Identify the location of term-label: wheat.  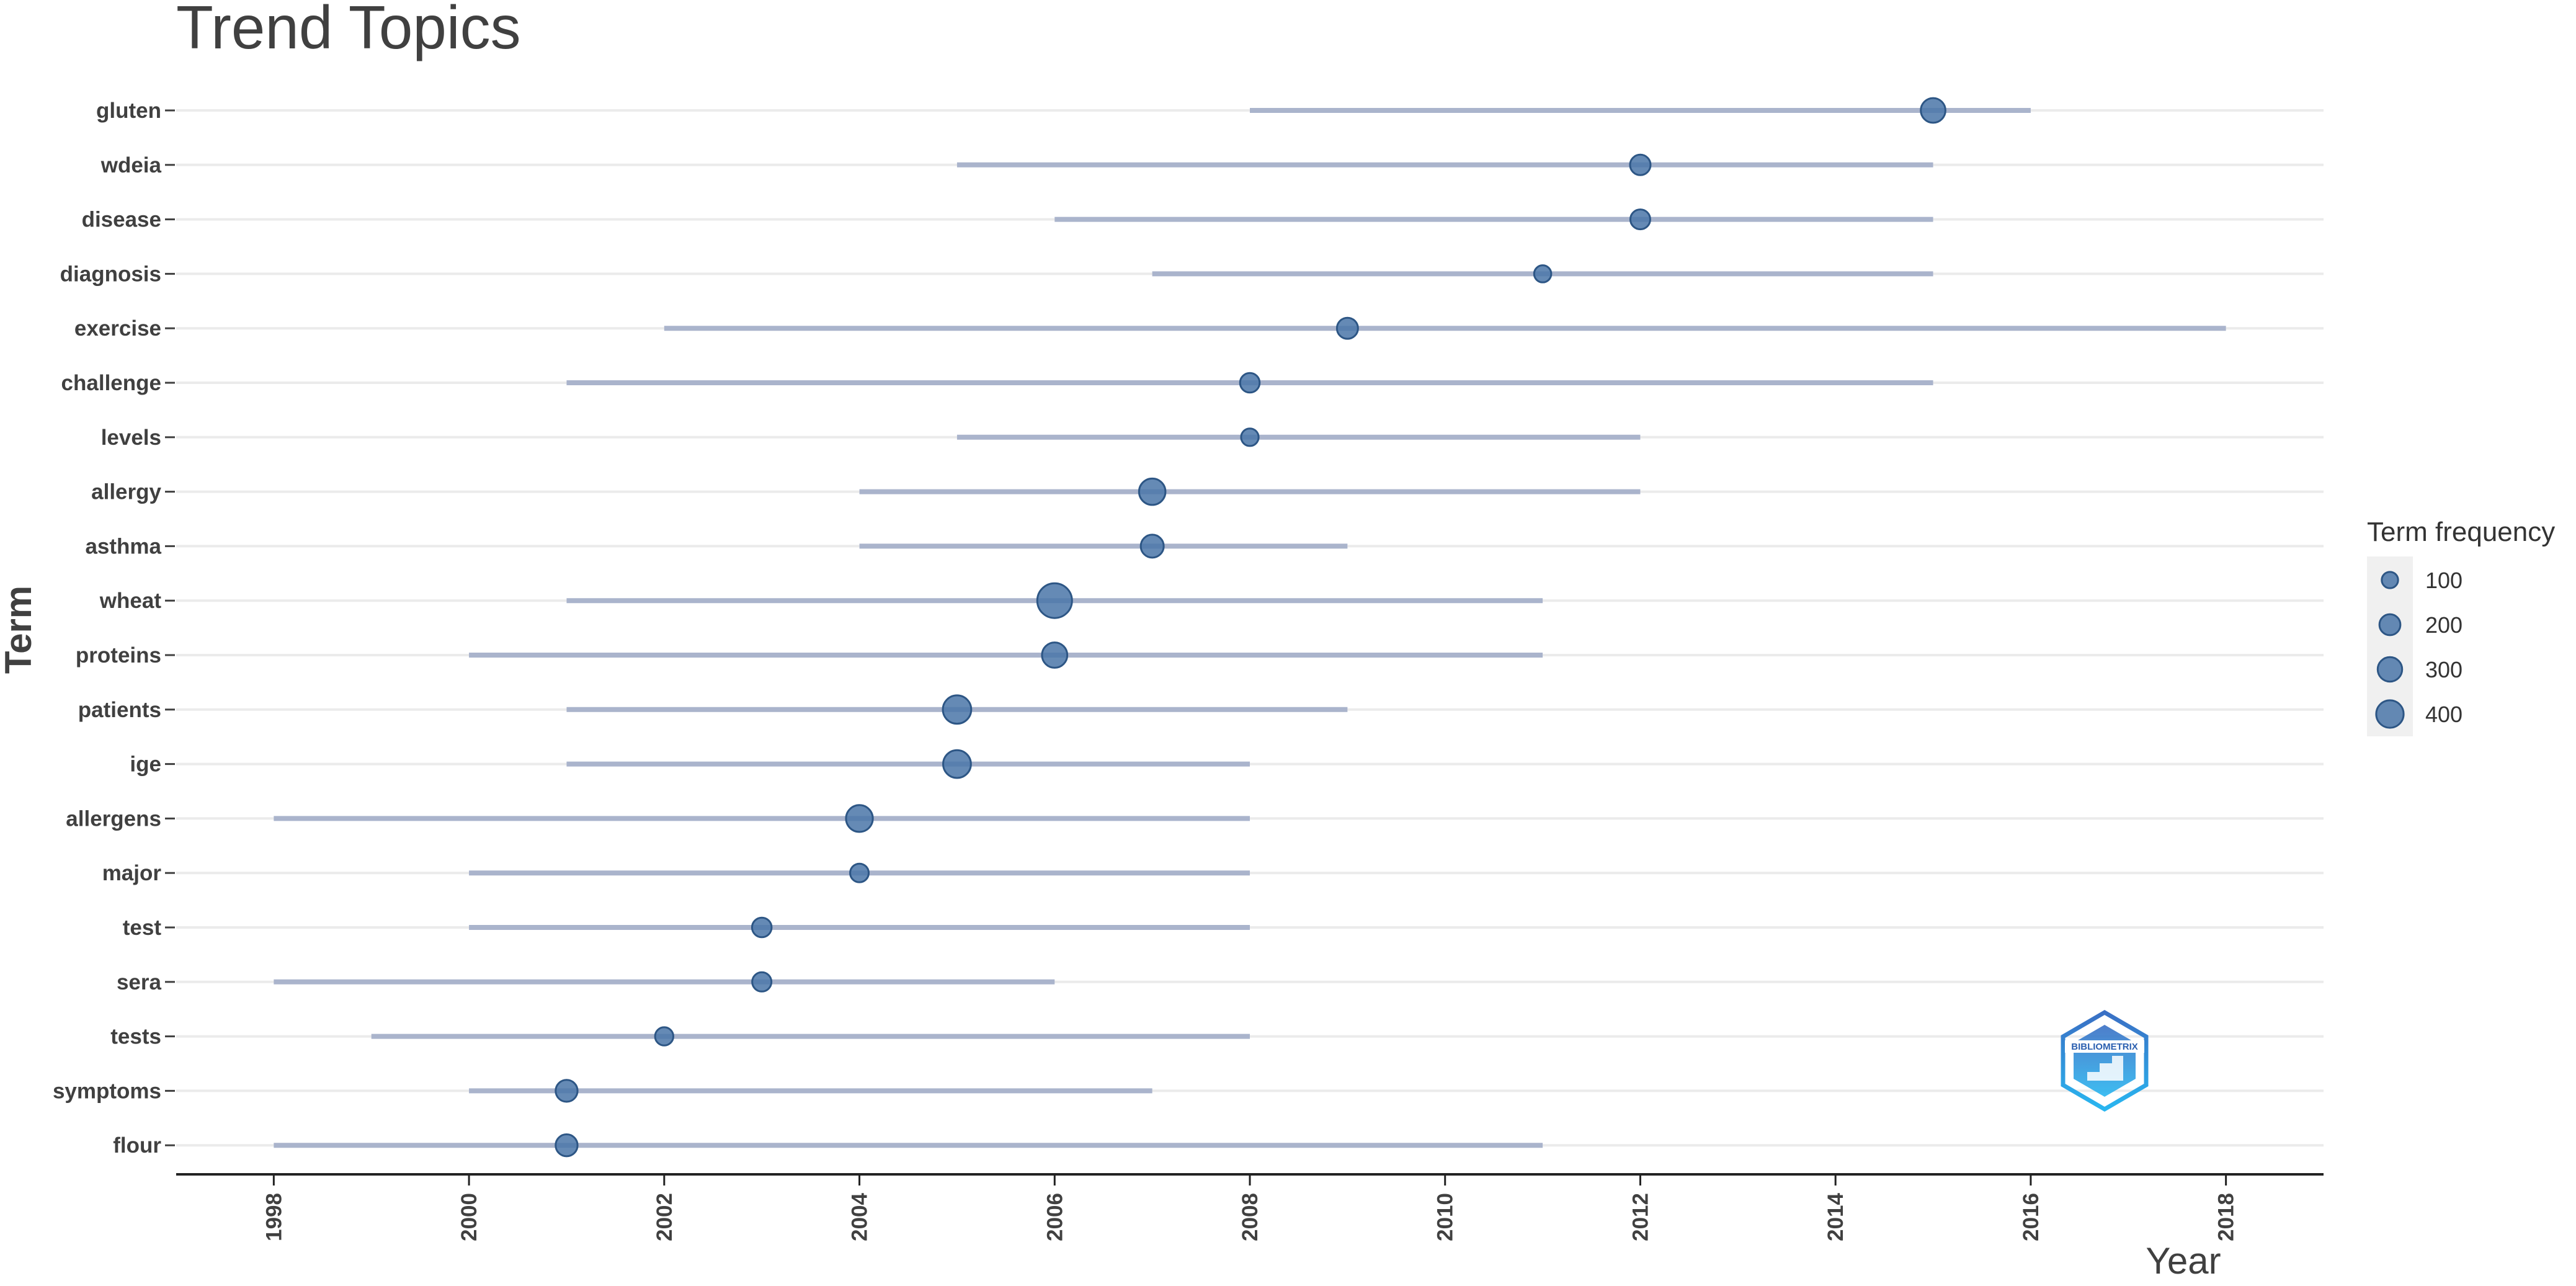
(130, 601).